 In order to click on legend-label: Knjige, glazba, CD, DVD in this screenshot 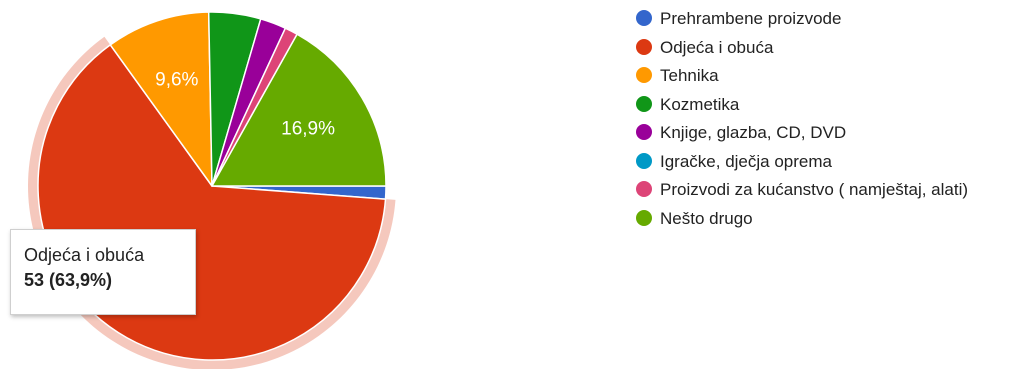, I will do `click(753, 132)`.